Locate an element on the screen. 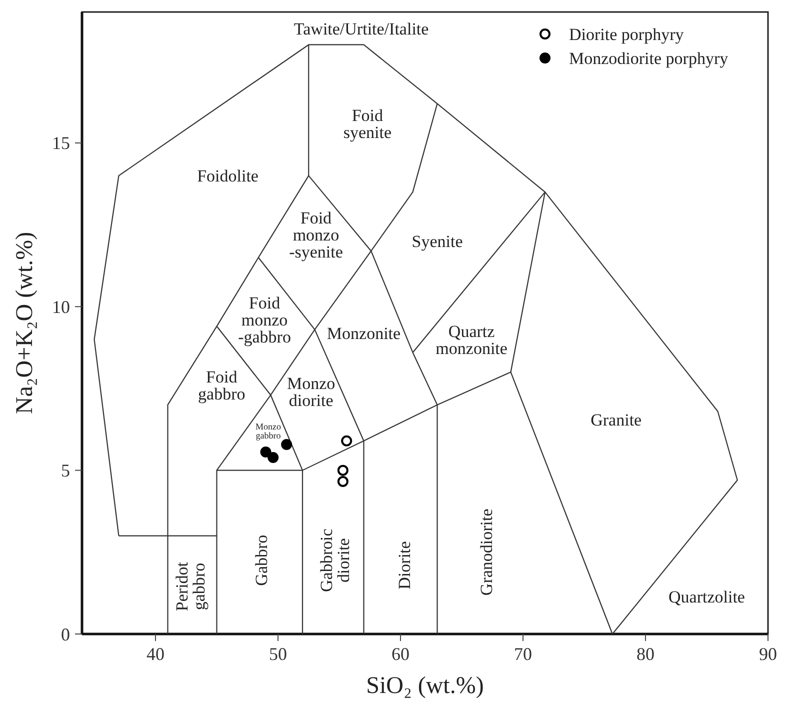  x-tick-label: 90 is located at coordinates (768, 654).